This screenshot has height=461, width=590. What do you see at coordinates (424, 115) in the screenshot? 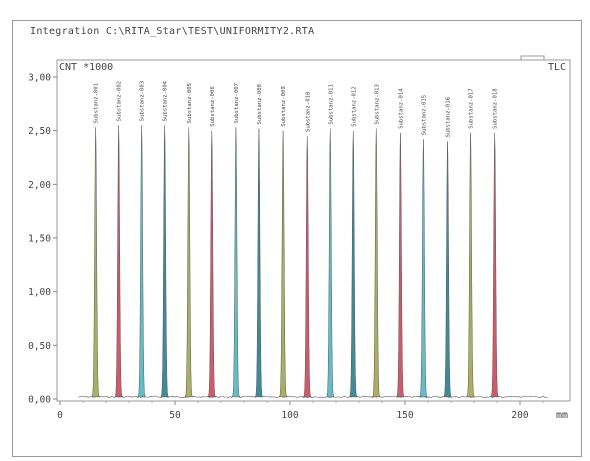
I see `peak-label: Substanz-015` at bounding box center [424, 115].